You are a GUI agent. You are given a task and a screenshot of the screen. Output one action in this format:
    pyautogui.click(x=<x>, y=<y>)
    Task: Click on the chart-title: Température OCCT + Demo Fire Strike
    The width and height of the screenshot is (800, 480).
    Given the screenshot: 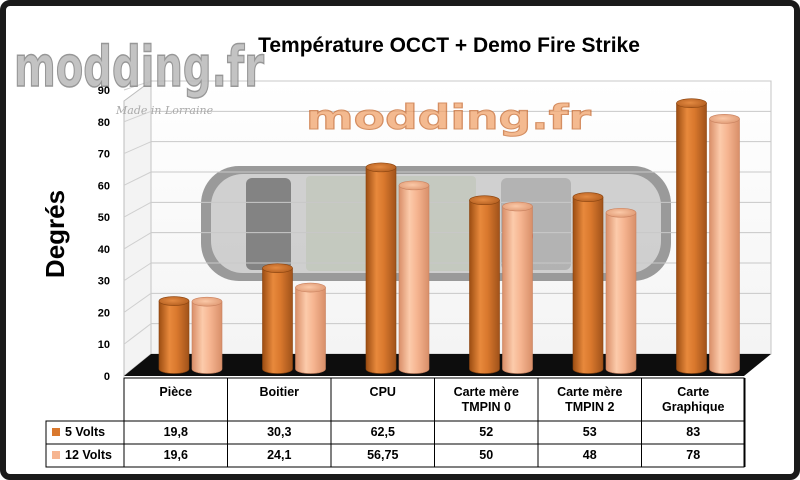 What is the action you would take?
    pyautogui.click(x=449, y=45)
    